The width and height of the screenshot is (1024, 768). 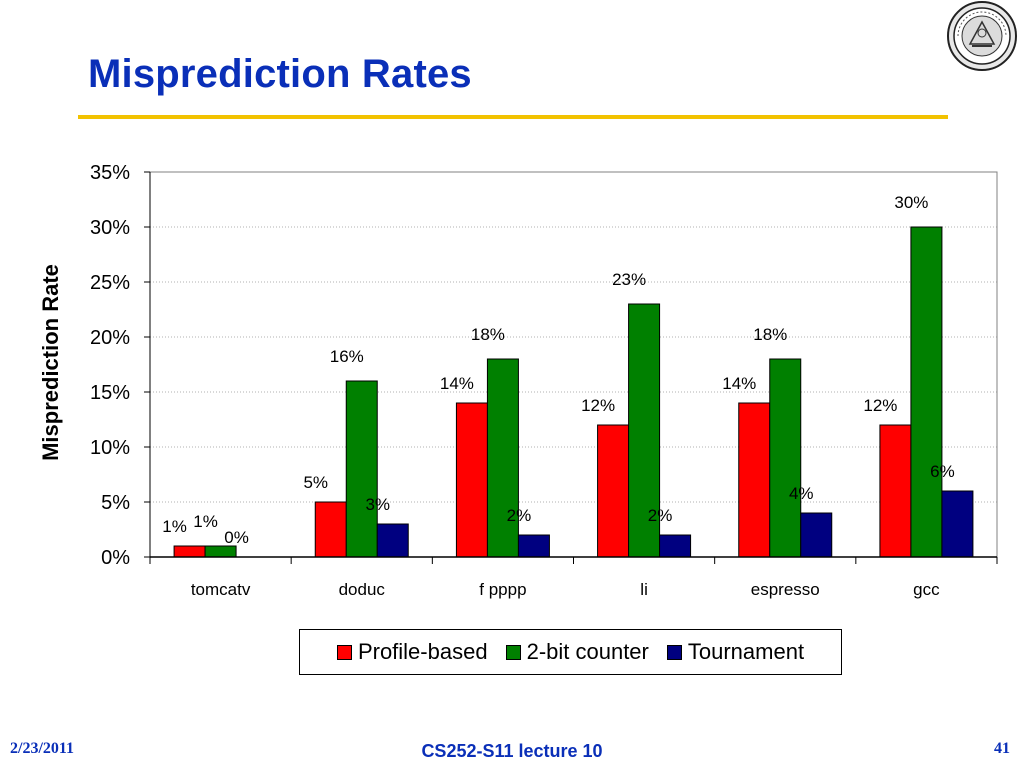 I want to click on data-label: 5%, so click(x=315, y=482).